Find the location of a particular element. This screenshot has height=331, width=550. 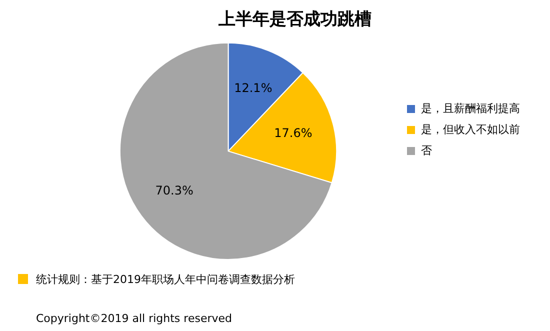

text: 统计规则：基于2019年职场人年中问卷调查数据分析 is located at coordinates (165, 279).